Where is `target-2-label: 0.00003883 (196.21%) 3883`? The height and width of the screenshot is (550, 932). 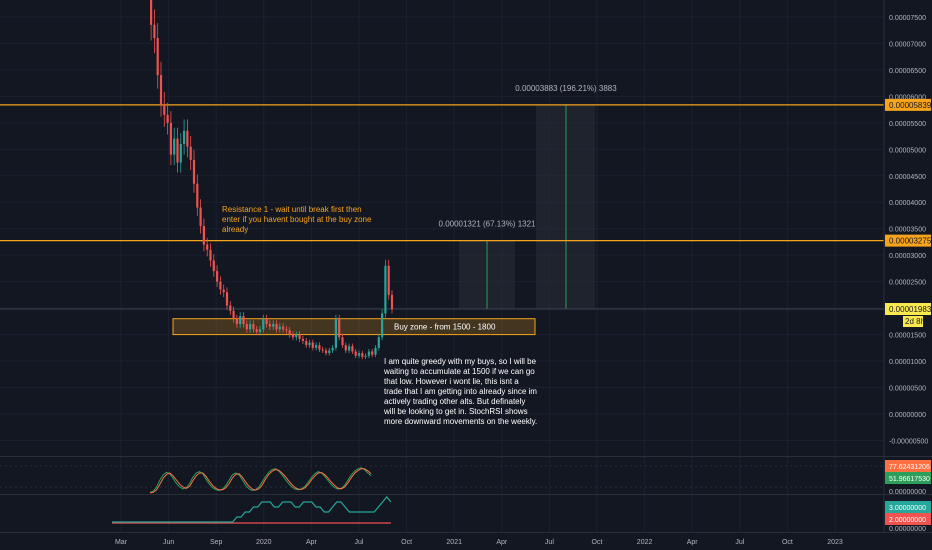
target-2-label: 0.00003883 (196.21%) 3883 is located at coordinates (566, 88).